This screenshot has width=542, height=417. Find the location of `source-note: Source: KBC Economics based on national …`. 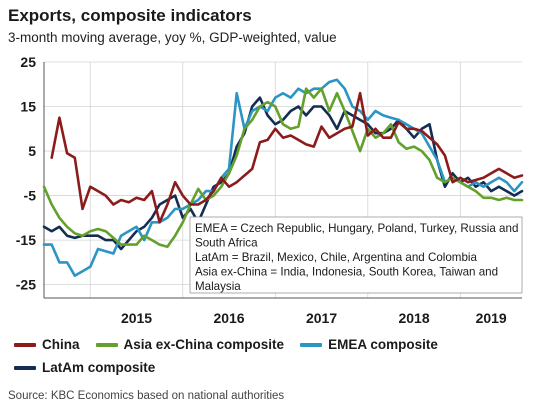

source-note: Source: KBC Economics based on national … is located at coordinates (146, 396).